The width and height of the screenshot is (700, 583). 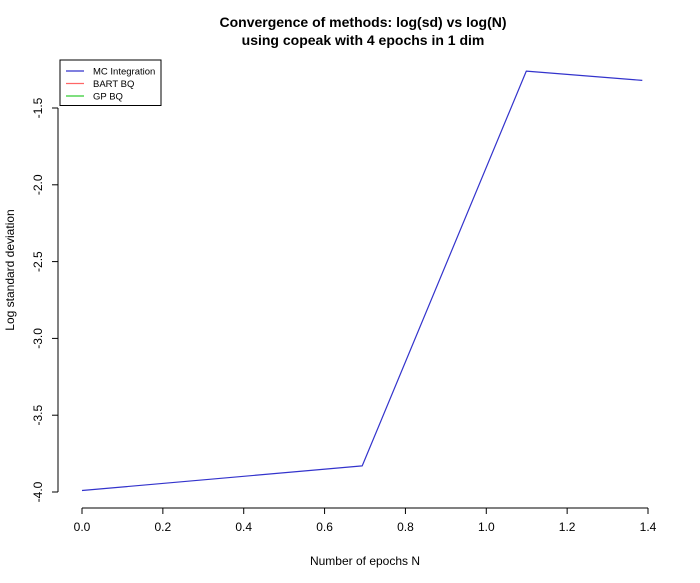 I want to click on y-axis: -4.0 -3.5 -3.0 -2.5 -2.0 -1.5, so click(x=45, y=299).